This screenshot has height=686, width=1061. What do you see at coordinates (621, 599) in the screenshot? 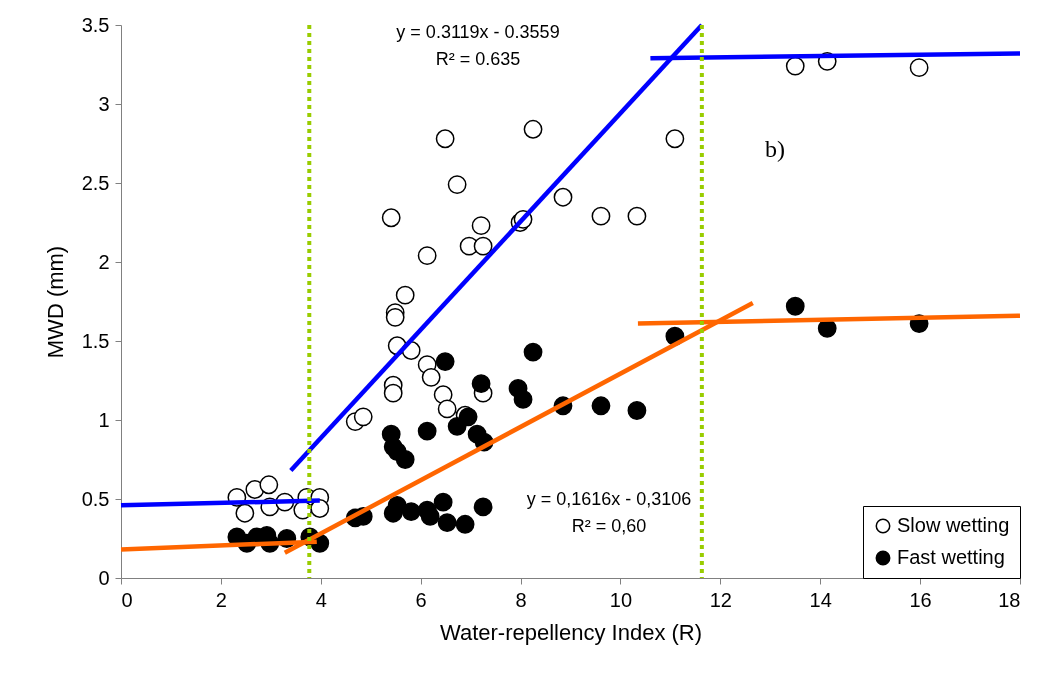
I see `x-tick-label: 10` at bounding box center [621, 599].